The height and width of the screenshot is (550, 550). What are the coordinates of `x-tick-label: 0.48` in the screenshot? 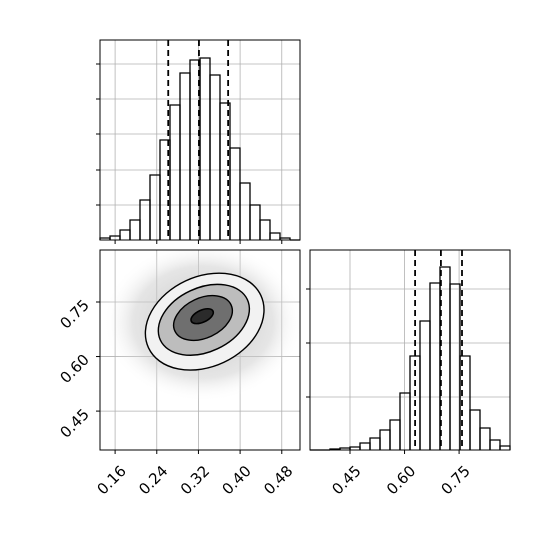 It's located at (278, 480).